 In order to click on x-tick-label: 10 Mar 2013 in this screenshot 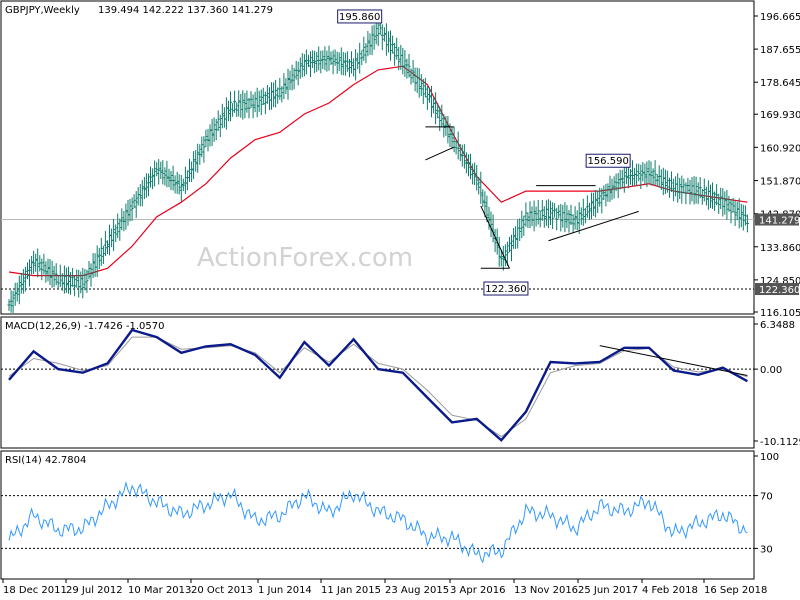, I will do `click(159, 590)`.